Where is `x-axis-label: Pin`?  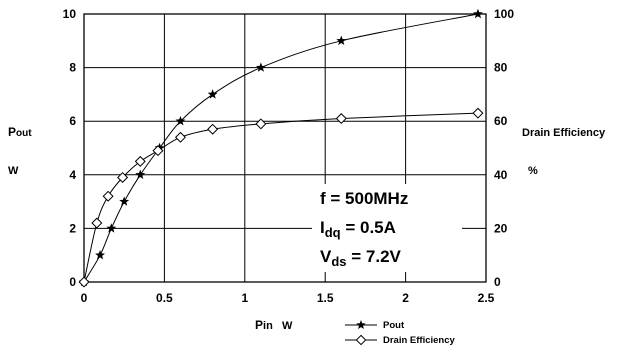
x-axis-label: Pin is located at coordinates (264, 325).